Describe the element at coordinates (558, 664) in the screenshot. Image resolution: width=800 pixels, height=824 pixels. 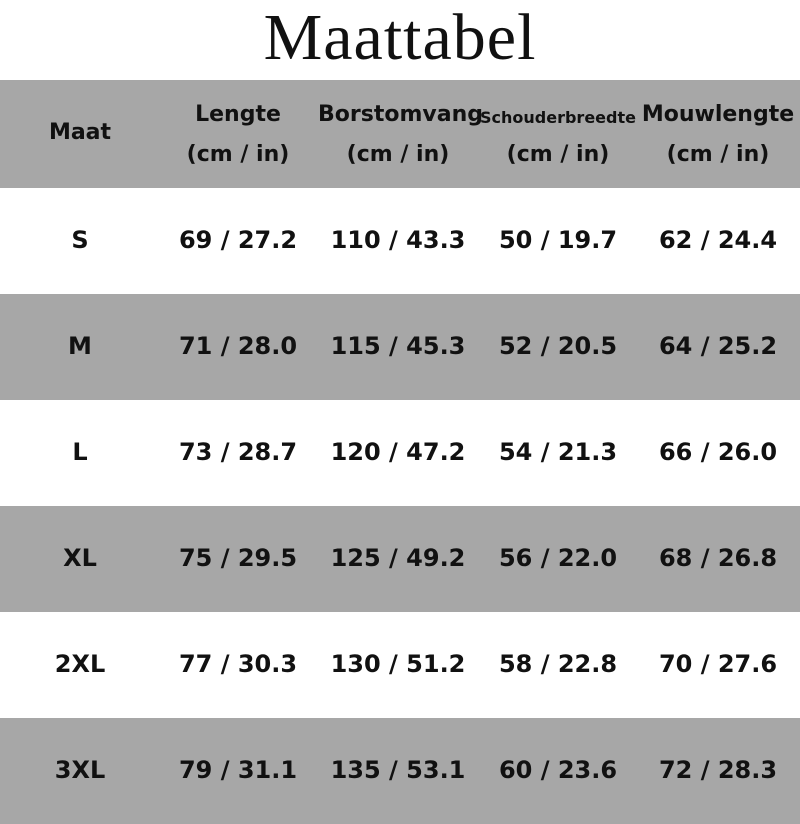
I see `table-cell: 58 / 22.8` at that location.